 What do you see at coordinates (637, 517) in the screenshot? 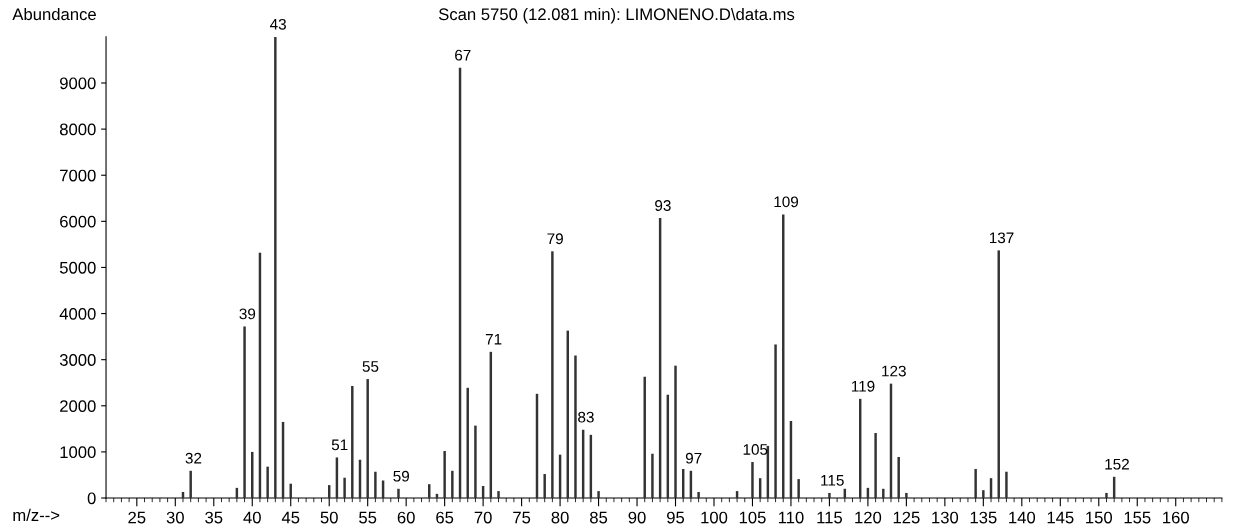
I see `x-tick-label: 90` at bounding box center [637, 517].